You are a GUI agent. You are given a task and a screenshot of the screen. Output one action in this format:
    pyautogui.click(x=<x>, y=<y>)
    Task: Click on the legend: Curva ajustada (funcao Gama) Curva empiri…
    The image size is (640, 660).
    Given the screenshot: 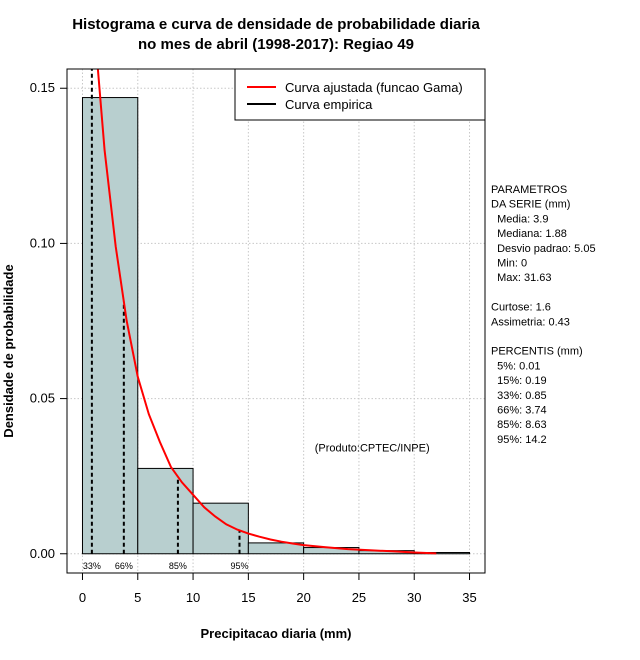 What is the action you would take?
    pyautogui.click(x=360, y=94)
    